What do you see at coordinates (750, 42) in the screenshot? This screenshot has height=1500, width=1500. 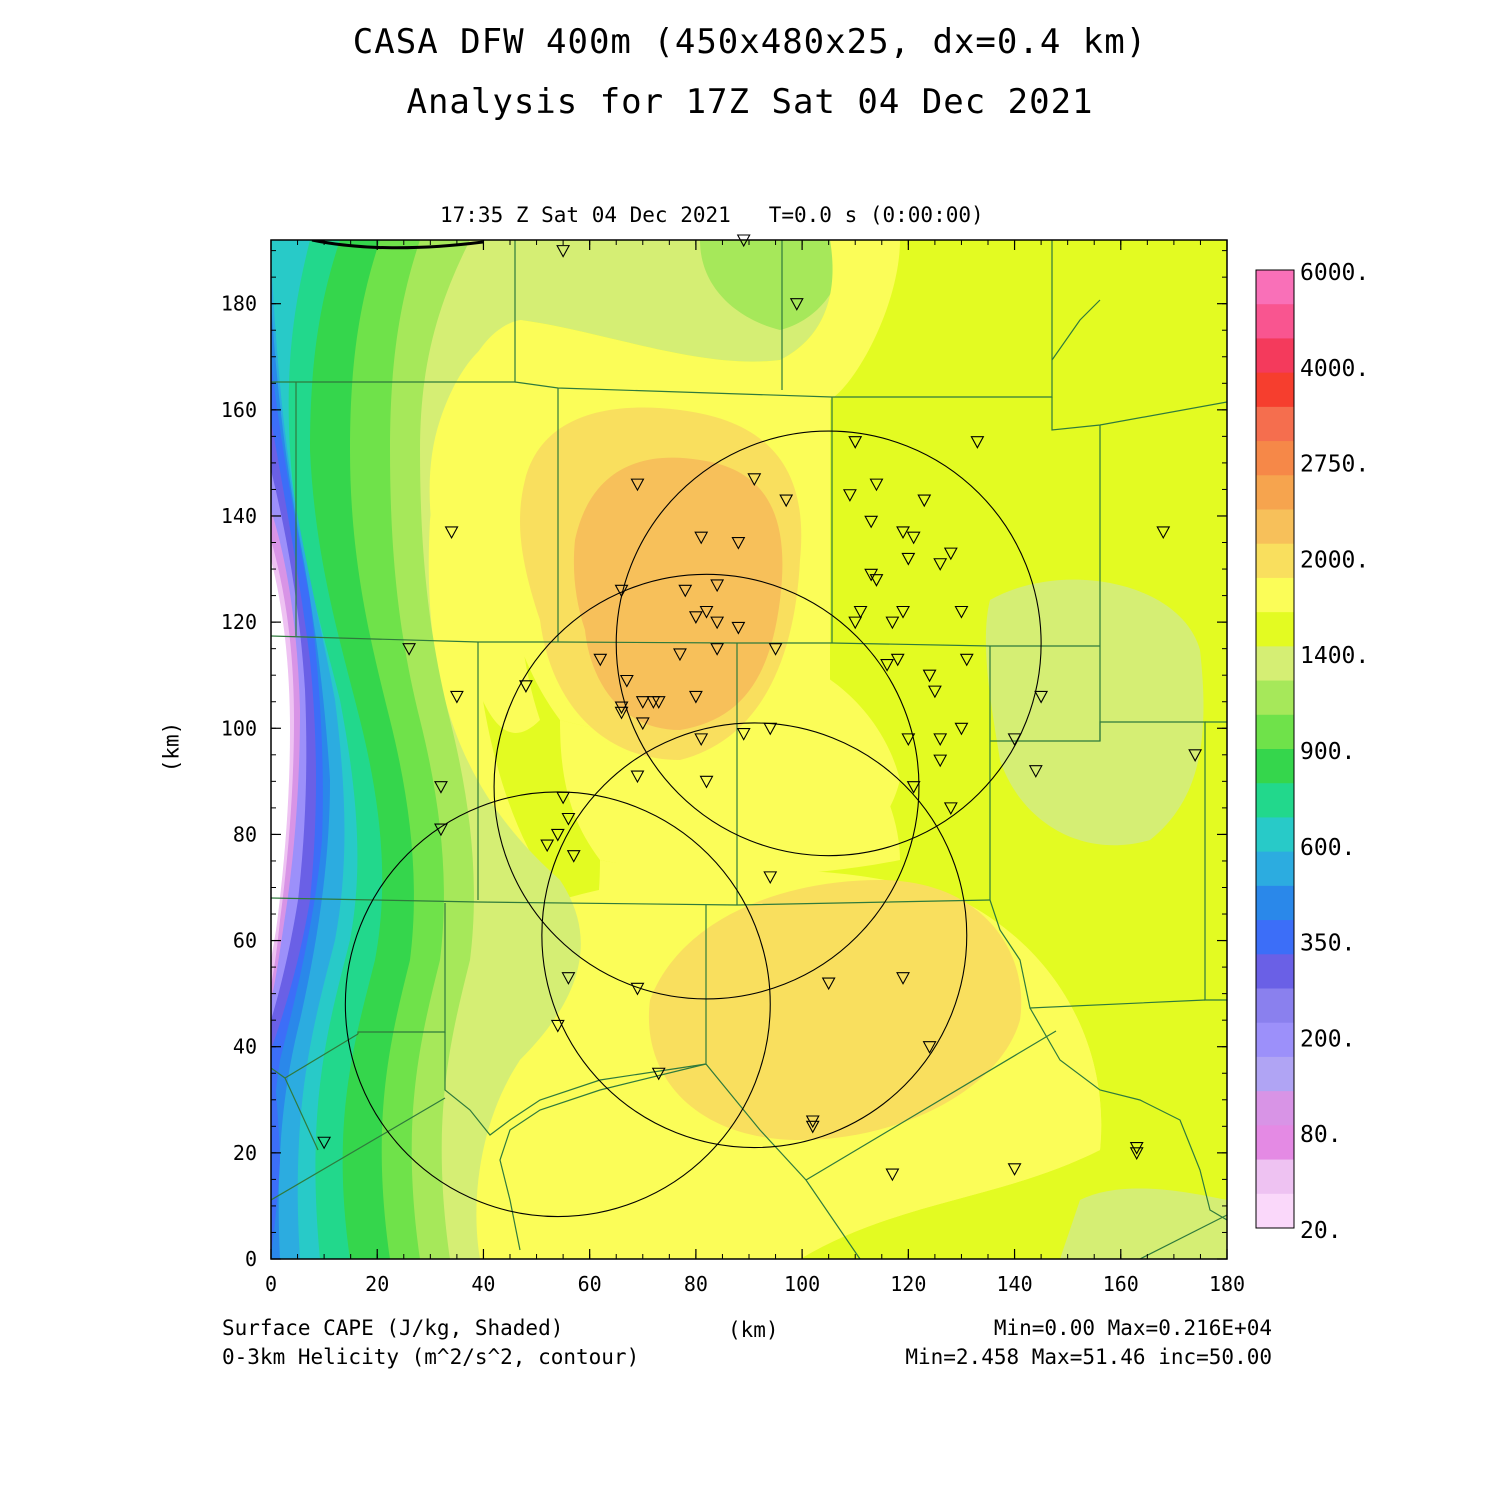 I see `plot-title-line1: CASA DFW 400m (450x480x25, dx=0.4 km)` at bounding box center [750, 42].